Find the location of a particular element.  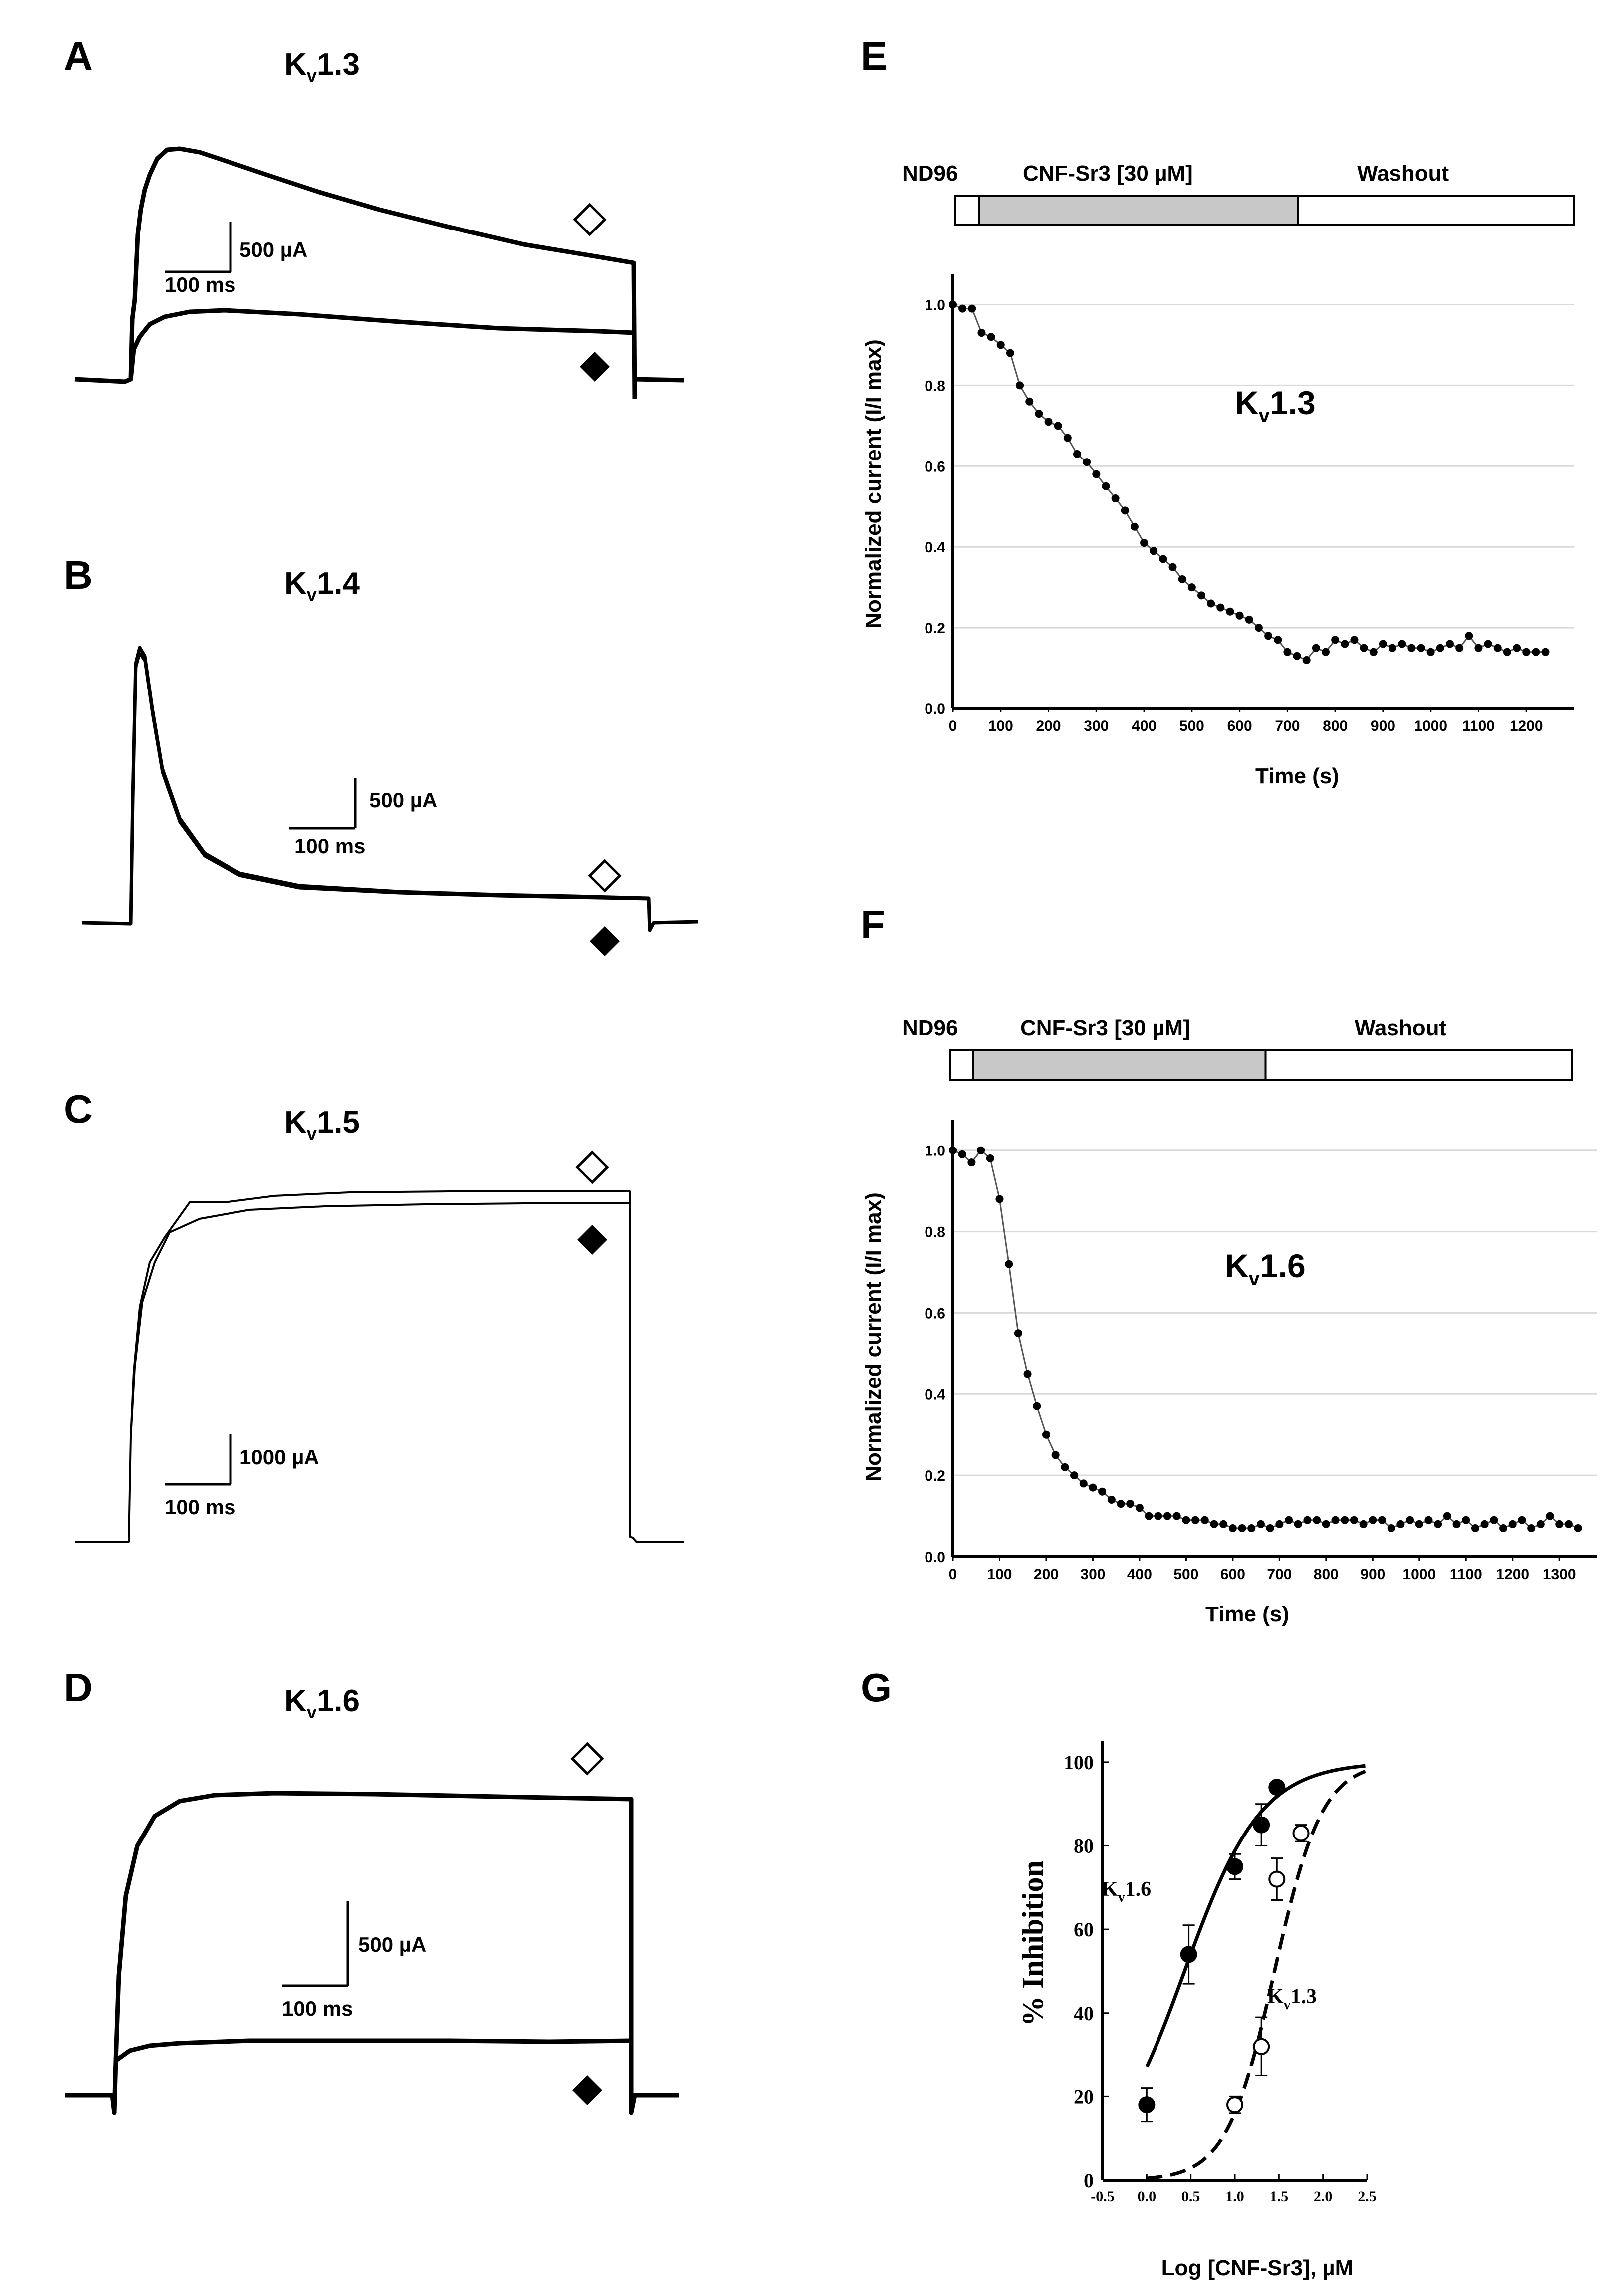

panel-E-y-axis-label: Normalized current (I/I max) is located at coordinates (873, 483).